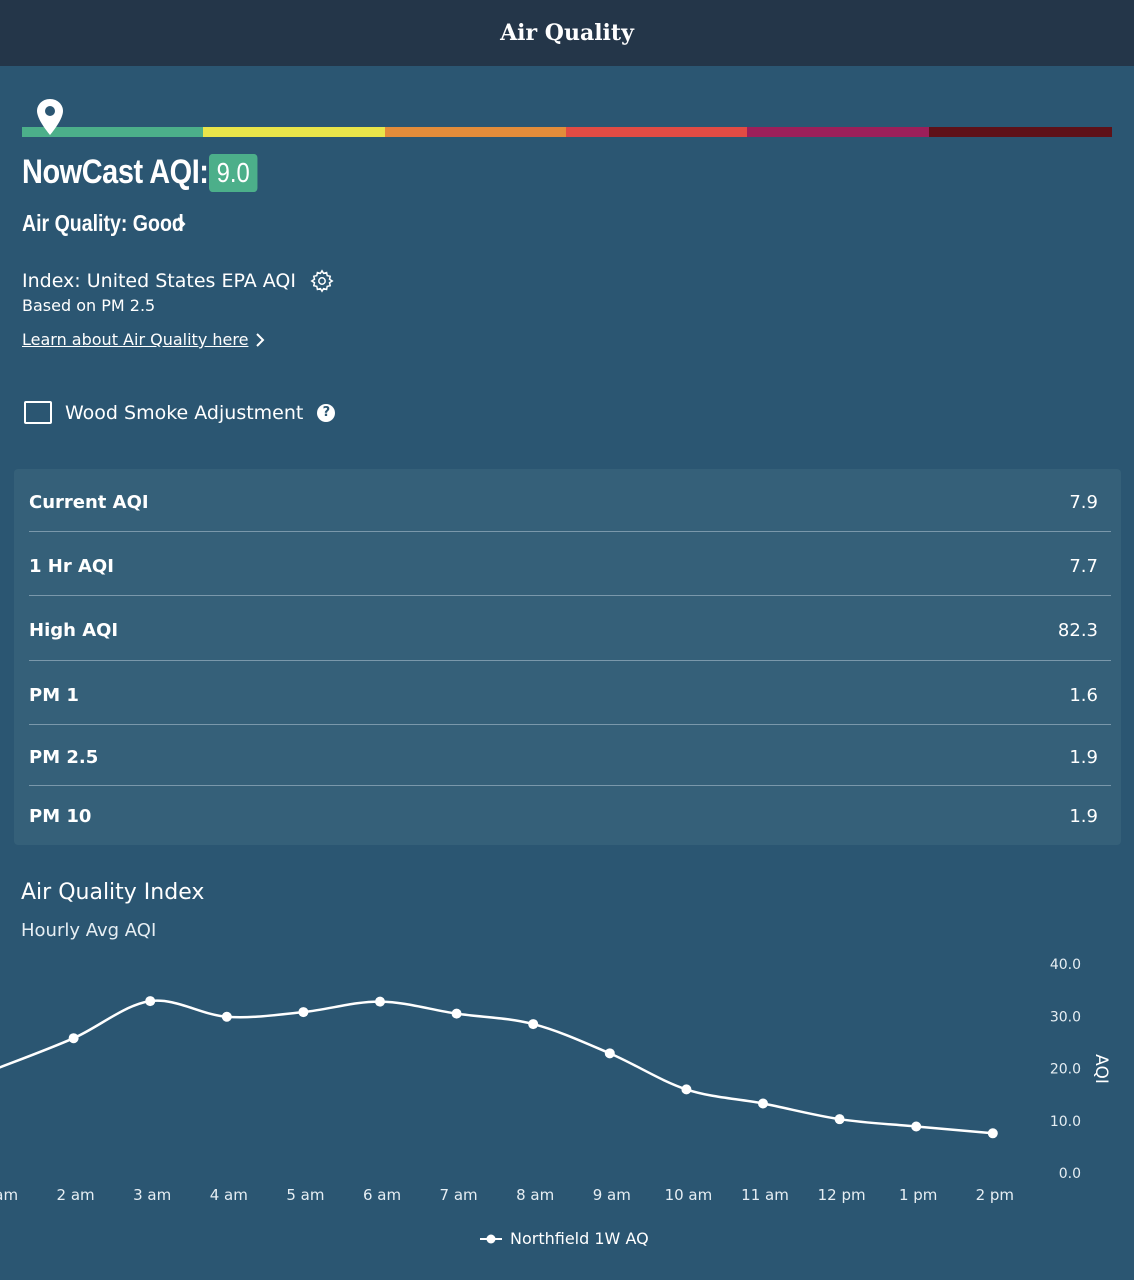  What do you see at coordinates (74, 630) in the screenshot?
I see `stat-label: High AQI` at bounding box center [74, 630].